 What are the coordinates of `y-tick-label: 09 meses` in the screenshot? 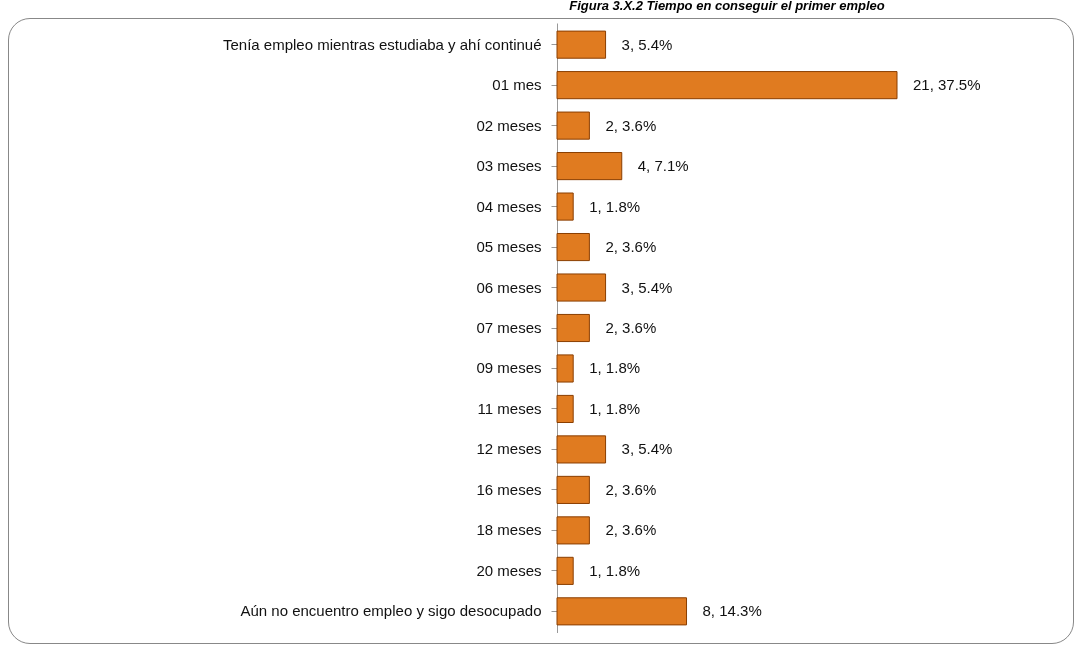 It's located at (509, 368).